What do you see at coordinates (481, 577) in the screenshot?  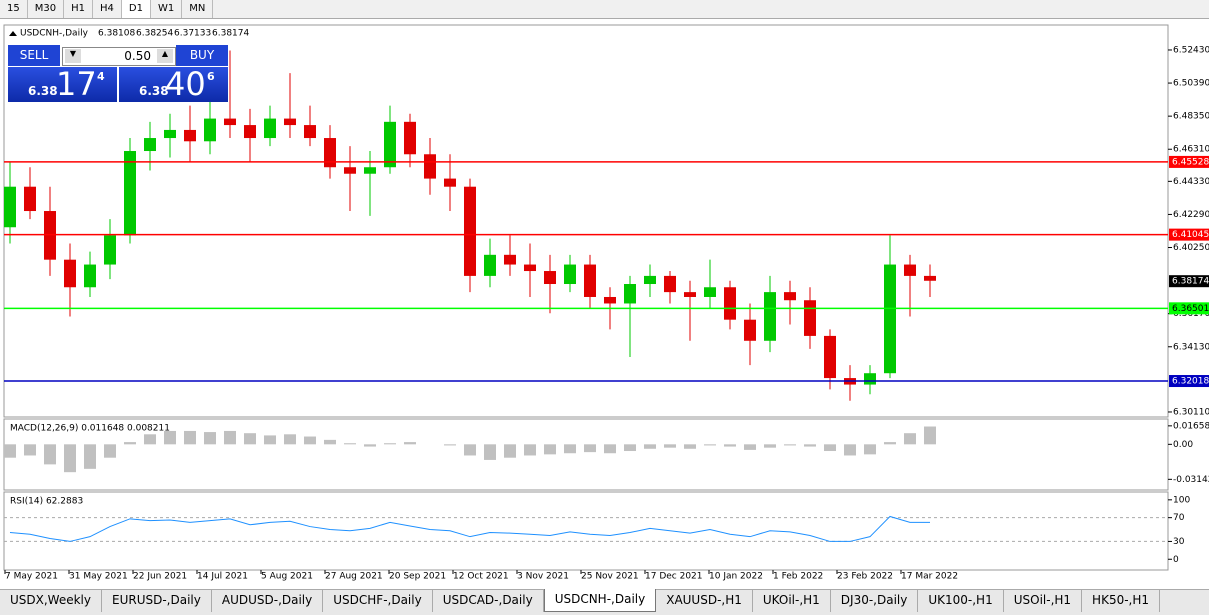 I see `x-tick-label: 12 Oct 2021` at bounding box center [481, 577].